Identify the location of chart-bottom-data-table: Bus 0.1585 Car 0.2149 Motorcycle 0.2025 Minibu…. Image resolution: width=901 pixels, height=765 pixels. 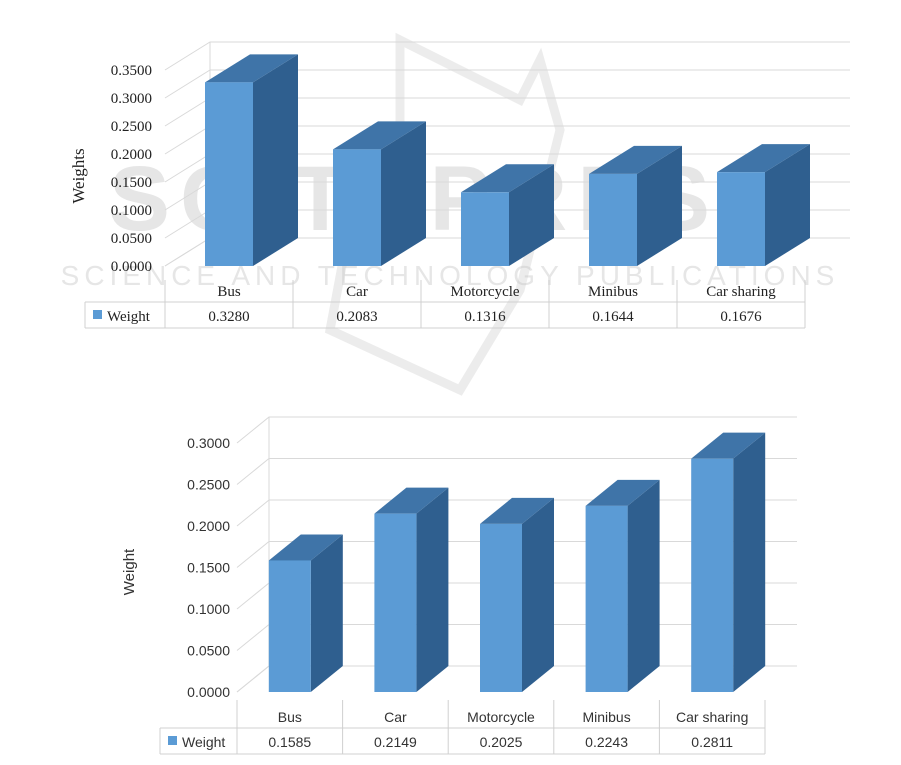
(462, 727).